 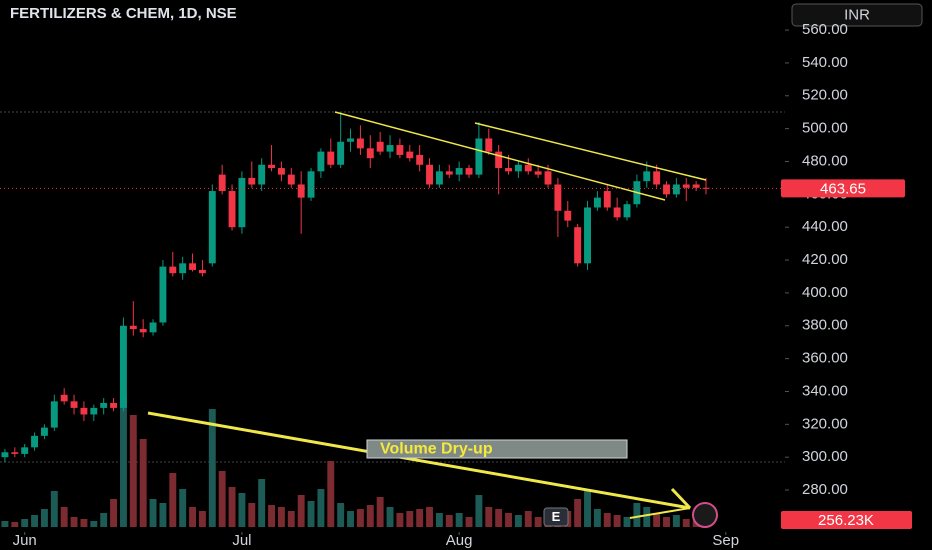 I want to click on y-tick-label: 300.00, so click(x=825, y=456).